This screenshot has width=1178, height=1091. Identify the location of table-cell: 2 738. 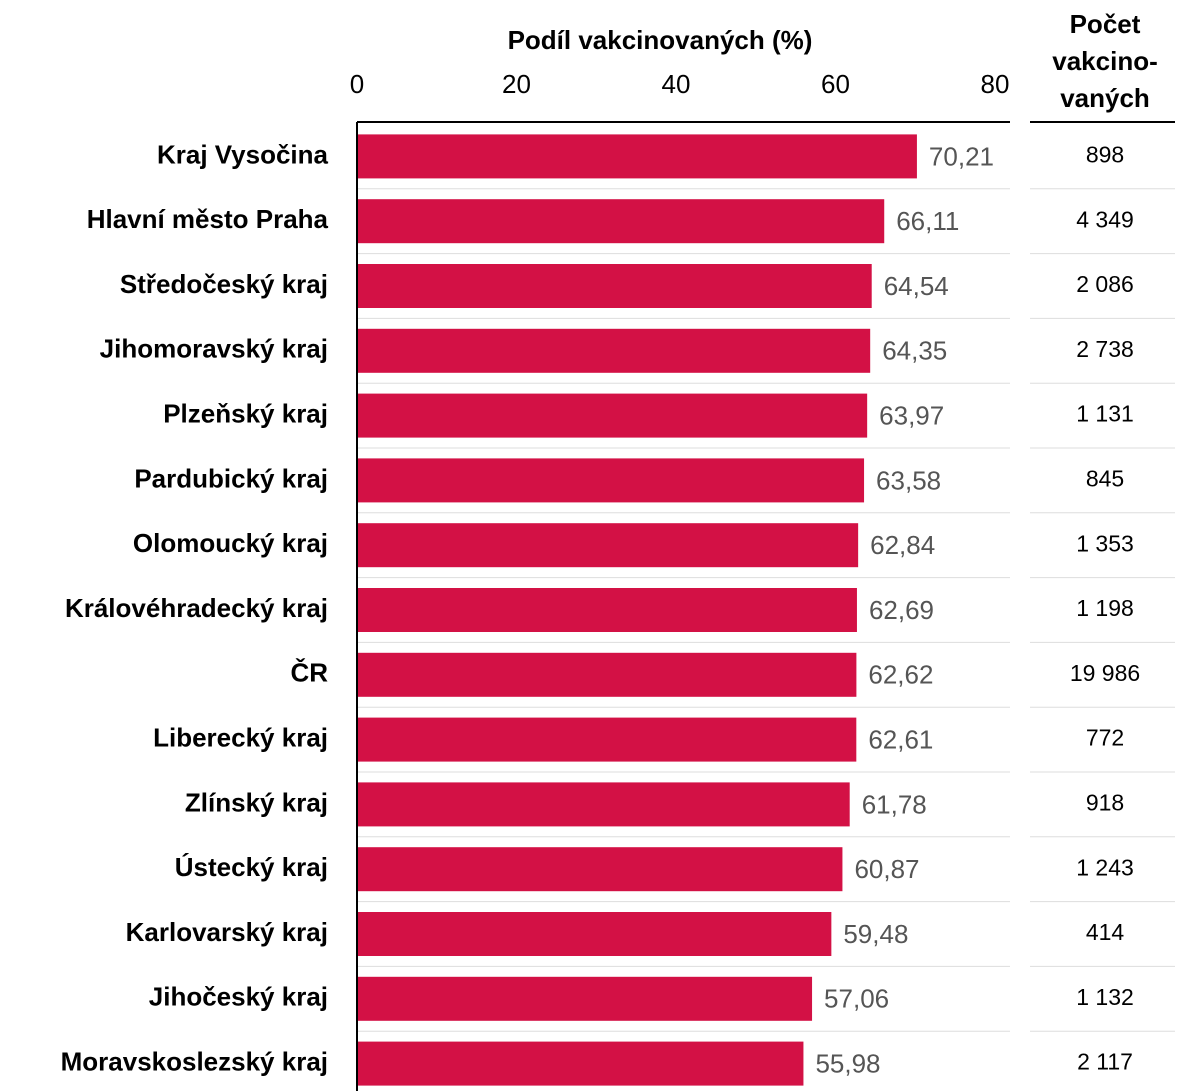
(1105, 349).